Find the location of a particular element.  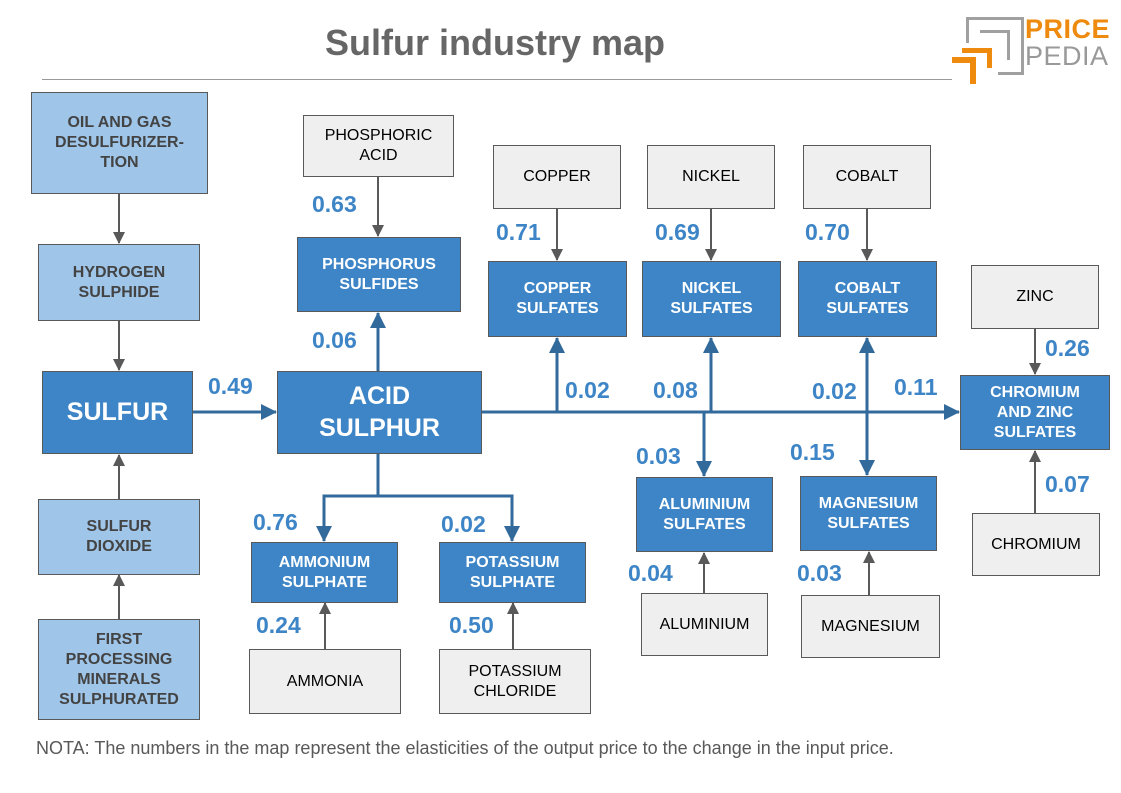

node-potassium-chloride: POTASSIUM CHLORIDE is located at coordinates (515, 681).